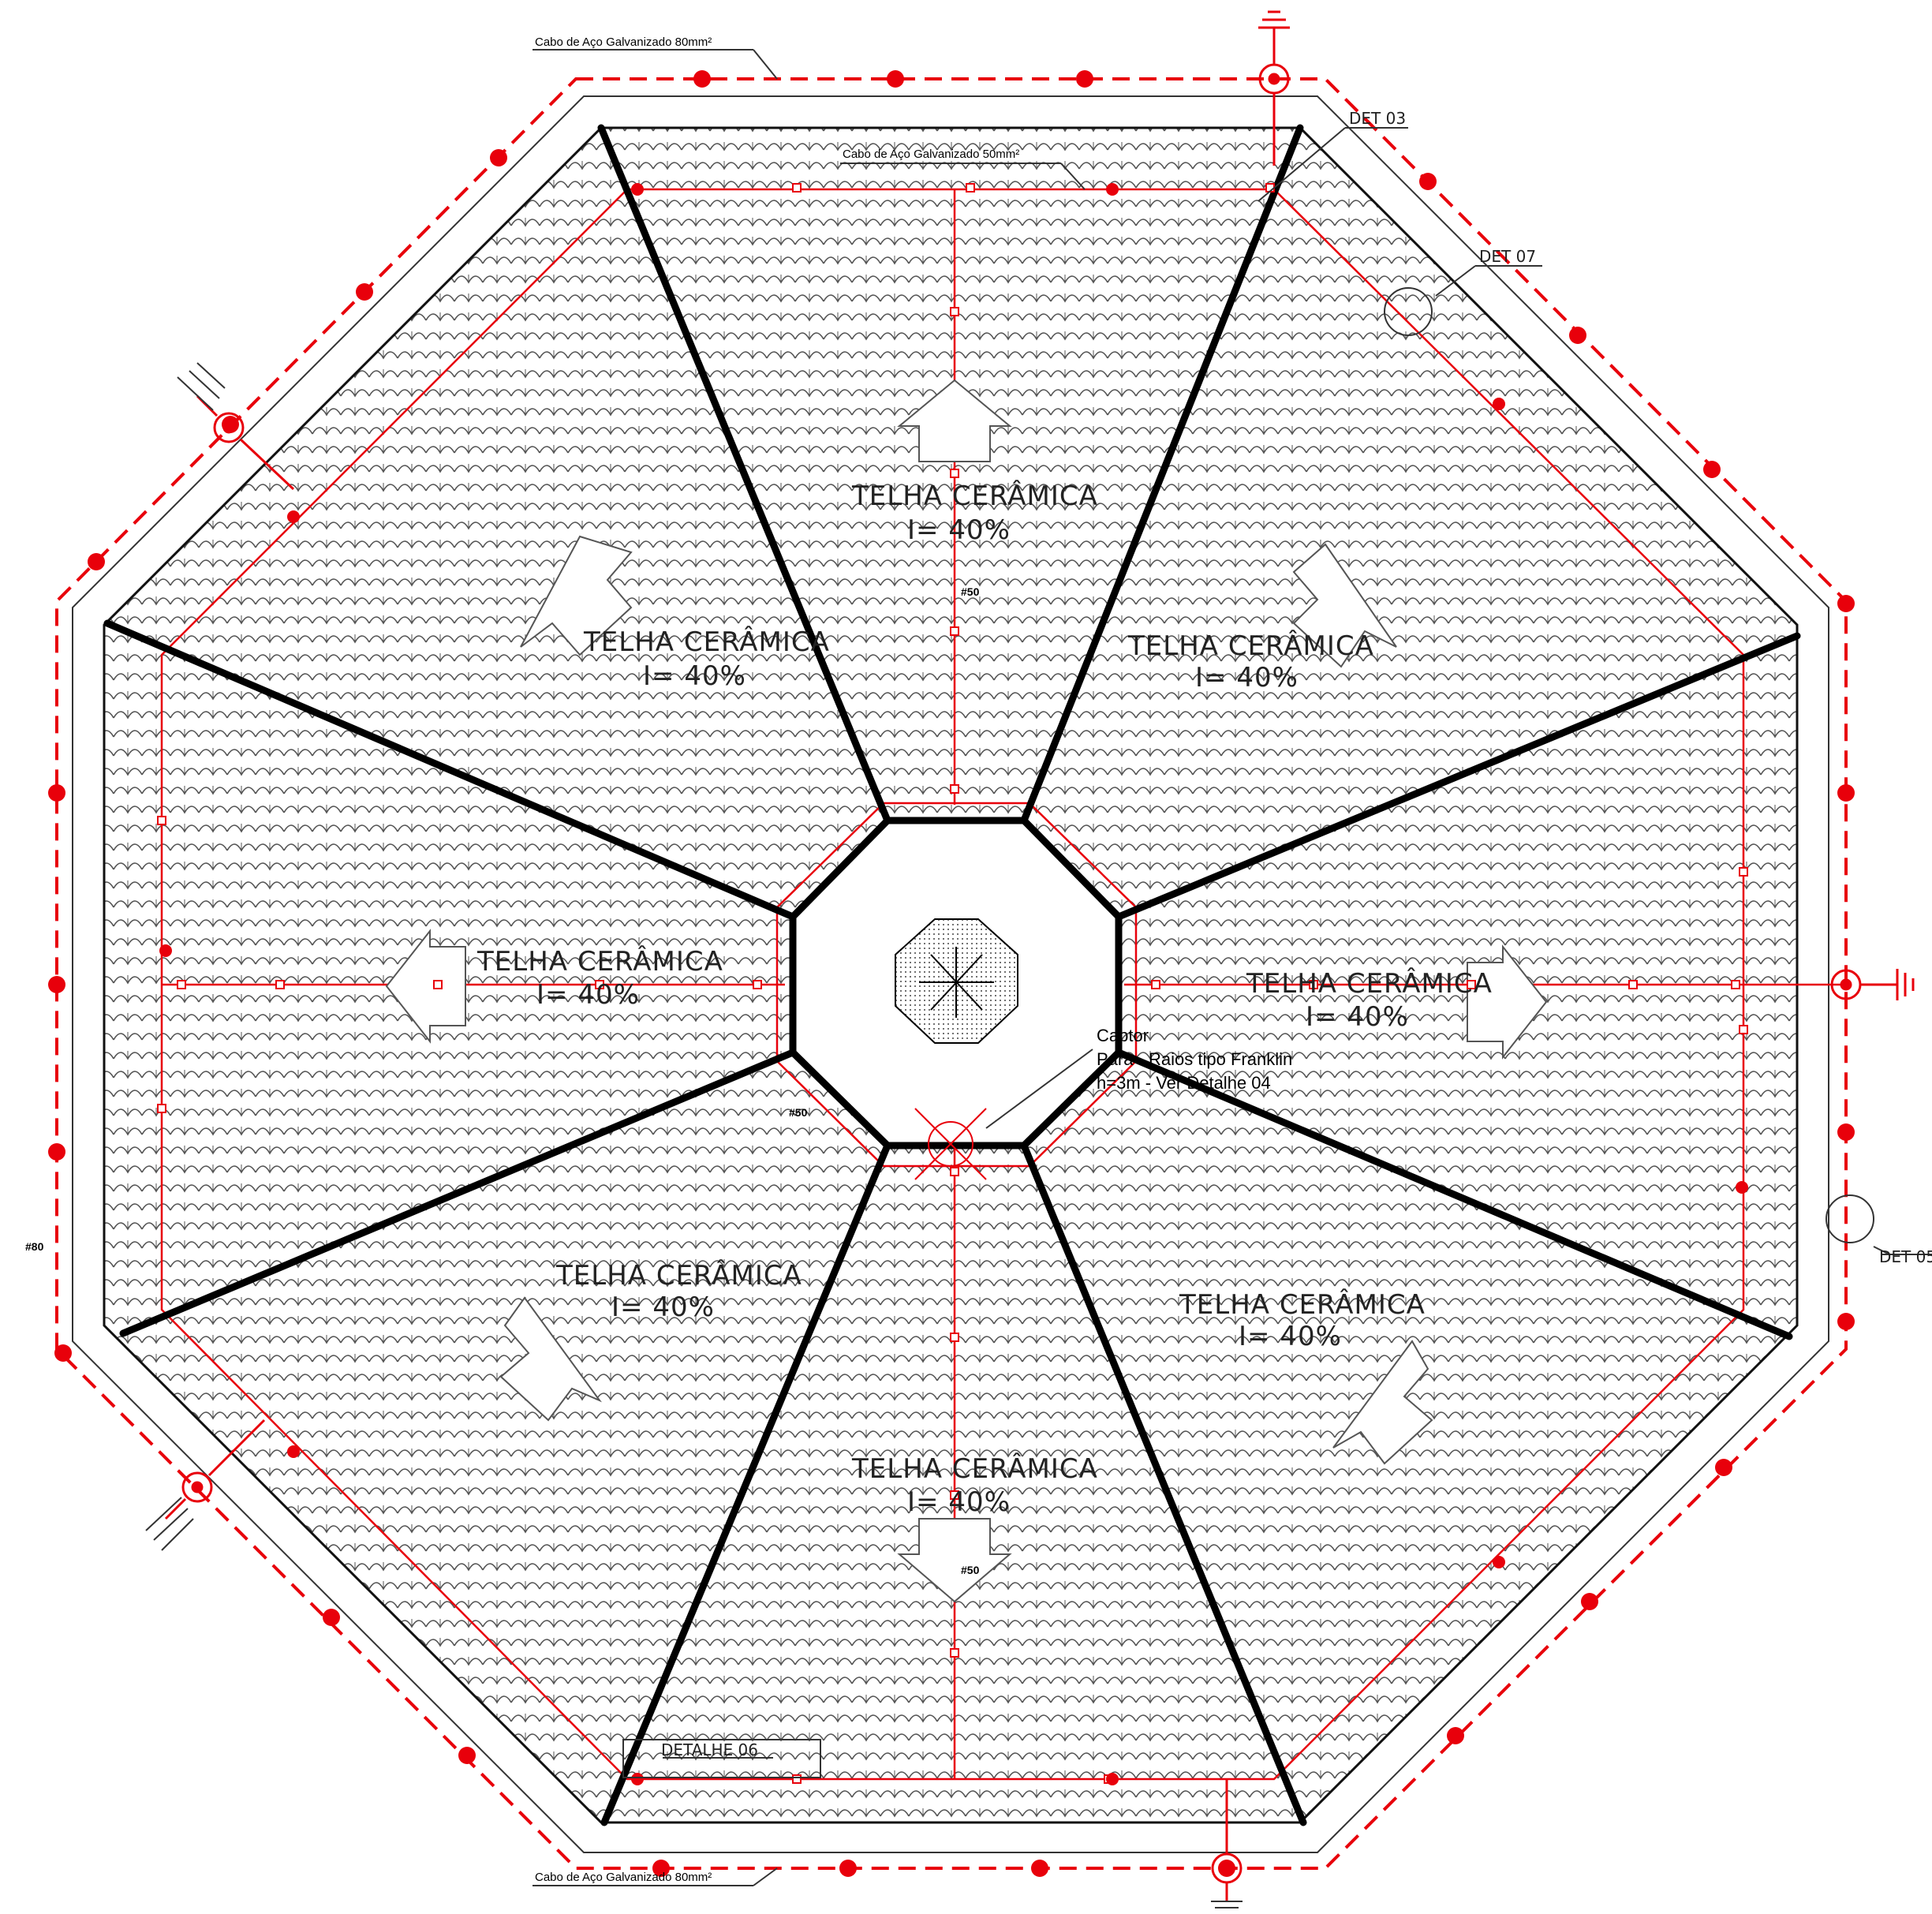  Describe the element at coordinates (623, 42) in the screenshot. I see `cable-label-outer-top: Cabo de Aço Galvanizado 80mm²` at that location.